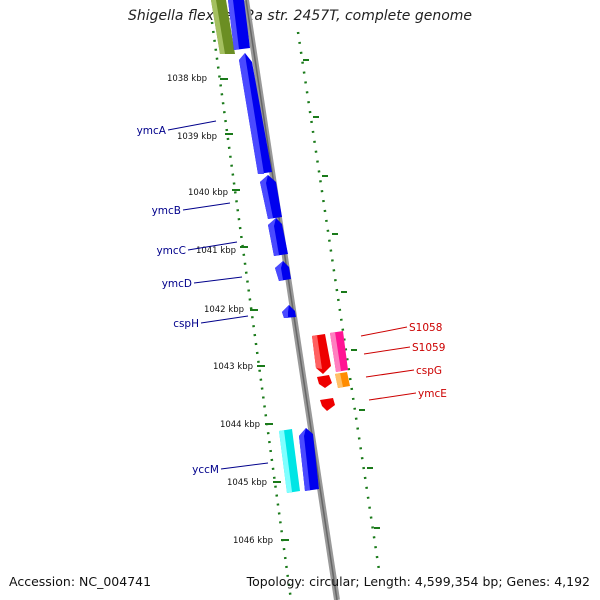  Describe the element at coordinates (208, 193) in the screenshot. I see `ruler-label-1040: 1040 kbp` at that location.